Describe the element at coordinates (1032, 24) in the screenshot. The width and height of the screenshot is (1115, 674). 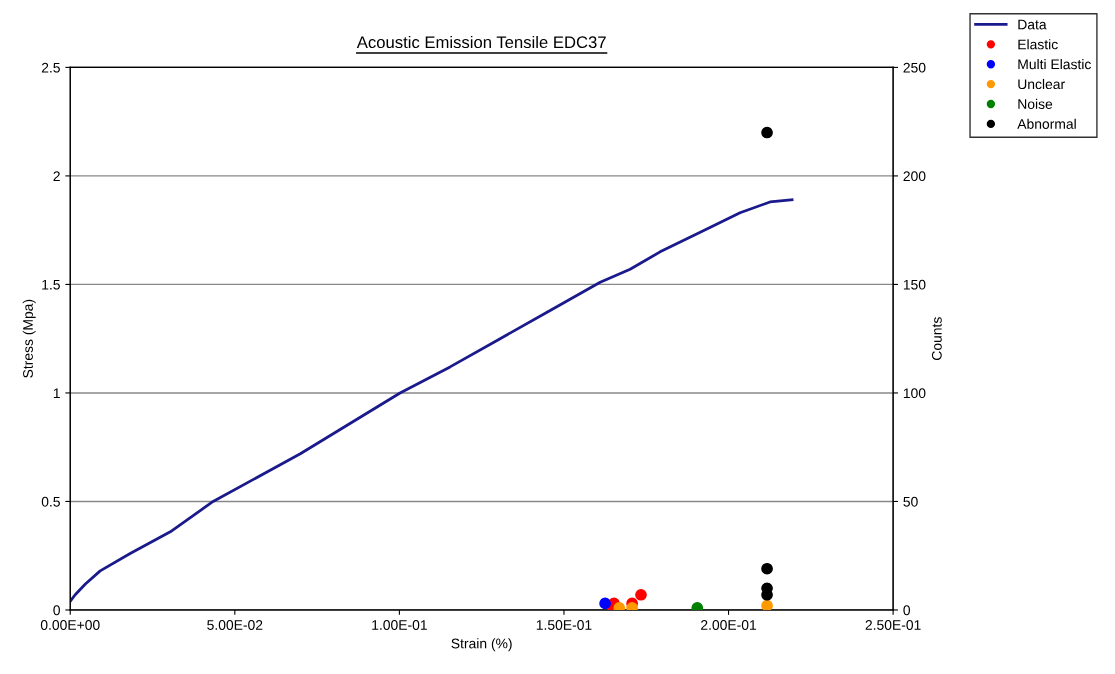
I see `legend-label: Data` at that location.